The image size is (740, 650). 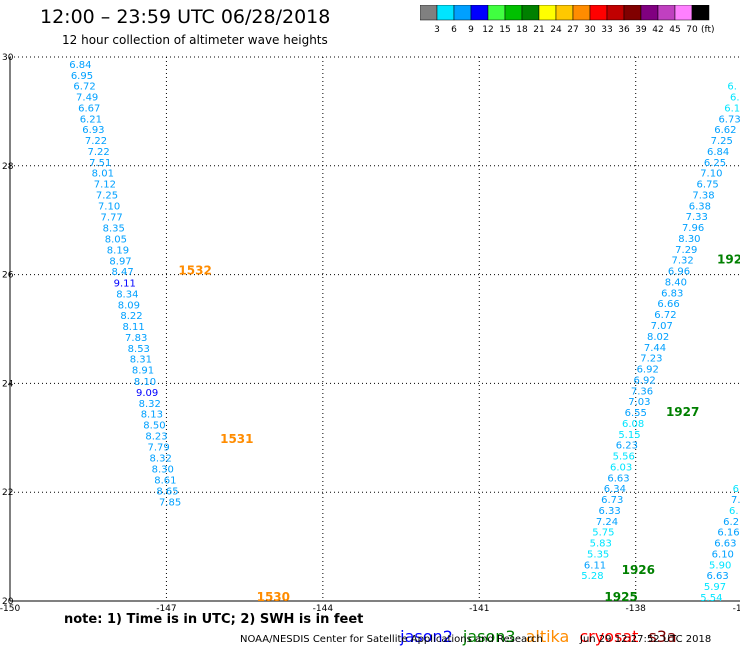 I want to click on pass-id-label: 1532, so click(x=194, y=271).